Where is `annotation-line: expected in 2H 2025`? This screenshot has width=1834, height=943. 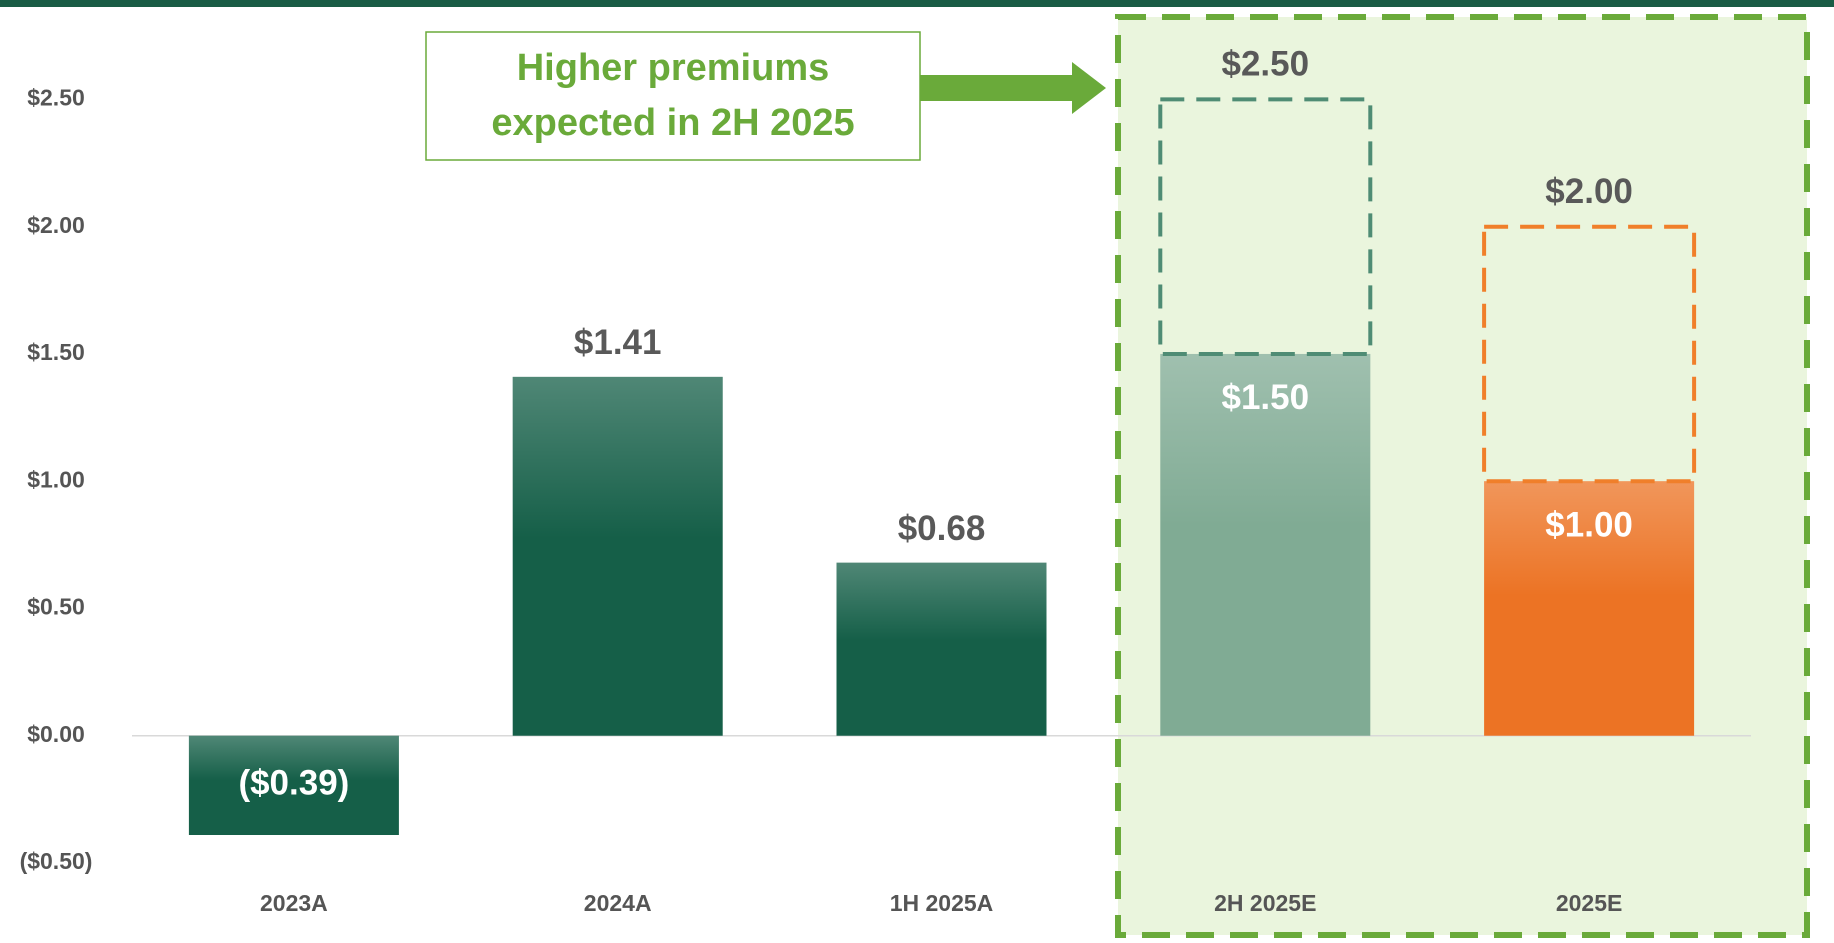 annotation-line: expected in 2H 2025 is located at coordinates (672, 123).